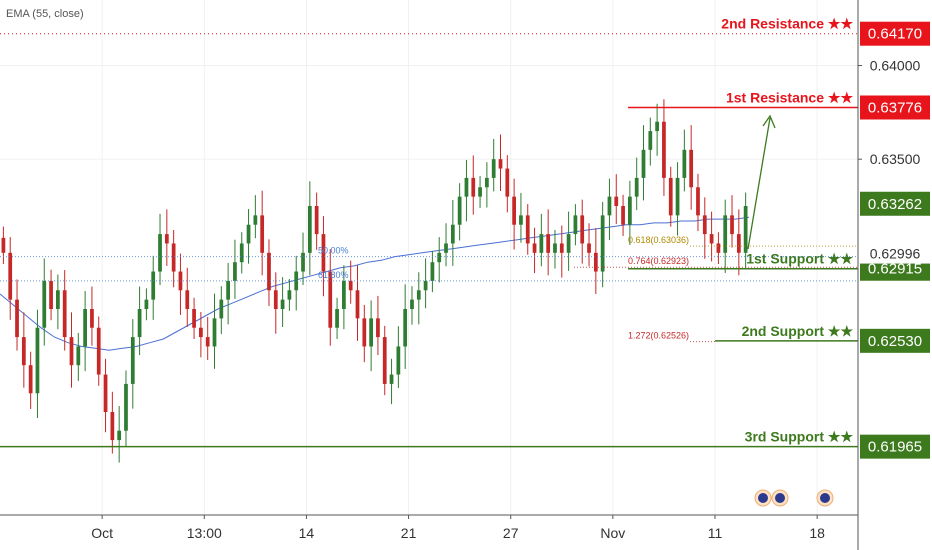 Image resolution: width=932 pixels, height=550 pixels. I want to click on x-tick-label-4: 27, so click(511, 533).